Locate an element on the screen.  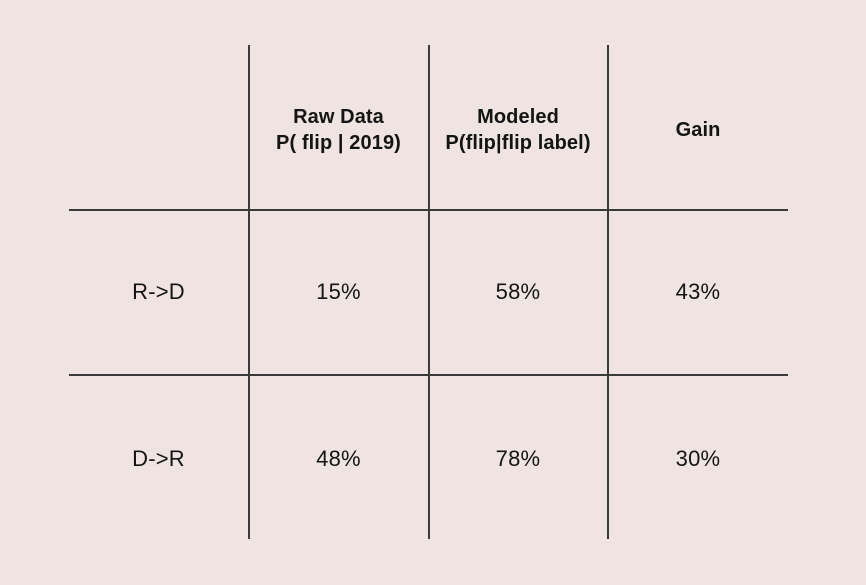
header-cell-raw-data: Raw Data P( flip | 2019) is located at coordinates (338, 130).